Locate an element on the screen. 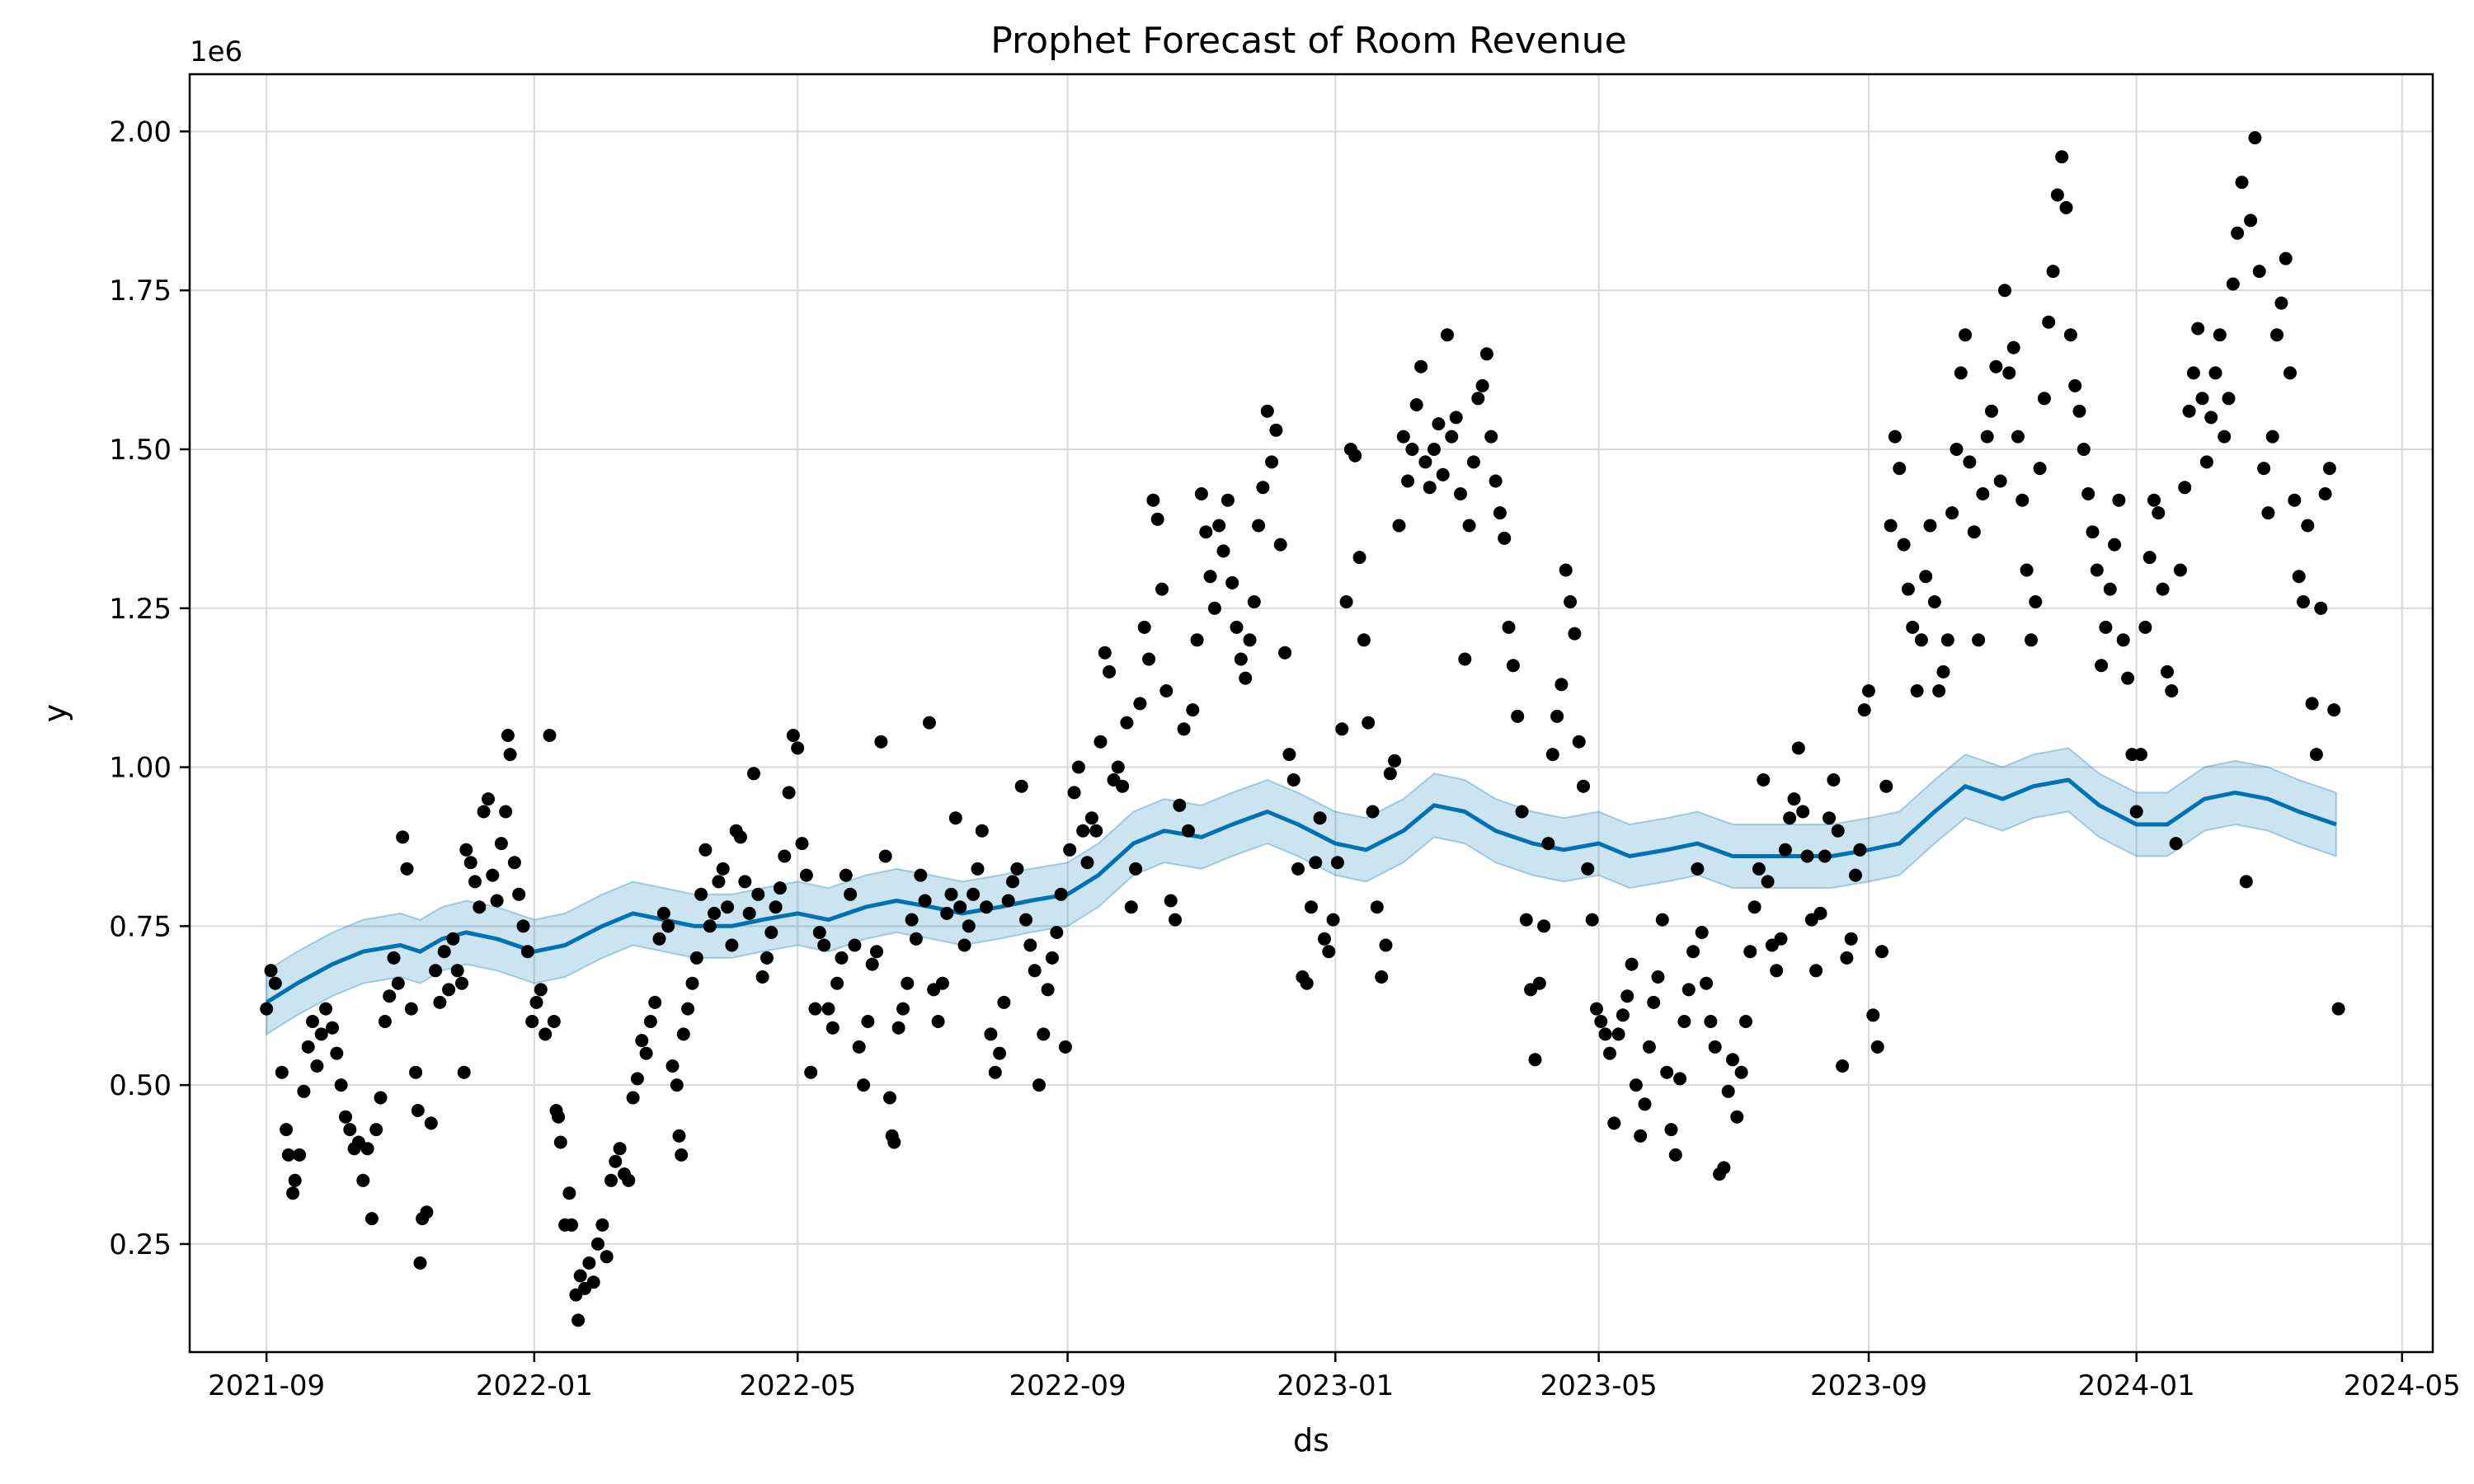  y-tick-label: 2.00 is located at coordinates (140, 131).